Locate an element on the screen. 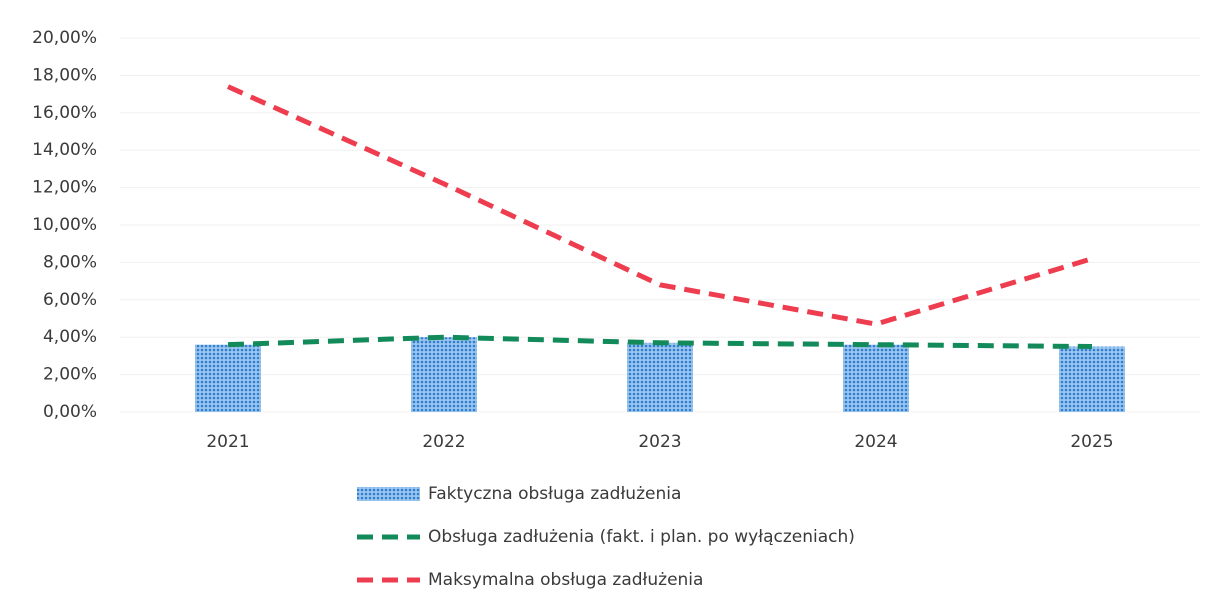 The height and width of the screenshot is (609, 1216). y-tick-label: 14,00% is located at coordinates (64, 150).